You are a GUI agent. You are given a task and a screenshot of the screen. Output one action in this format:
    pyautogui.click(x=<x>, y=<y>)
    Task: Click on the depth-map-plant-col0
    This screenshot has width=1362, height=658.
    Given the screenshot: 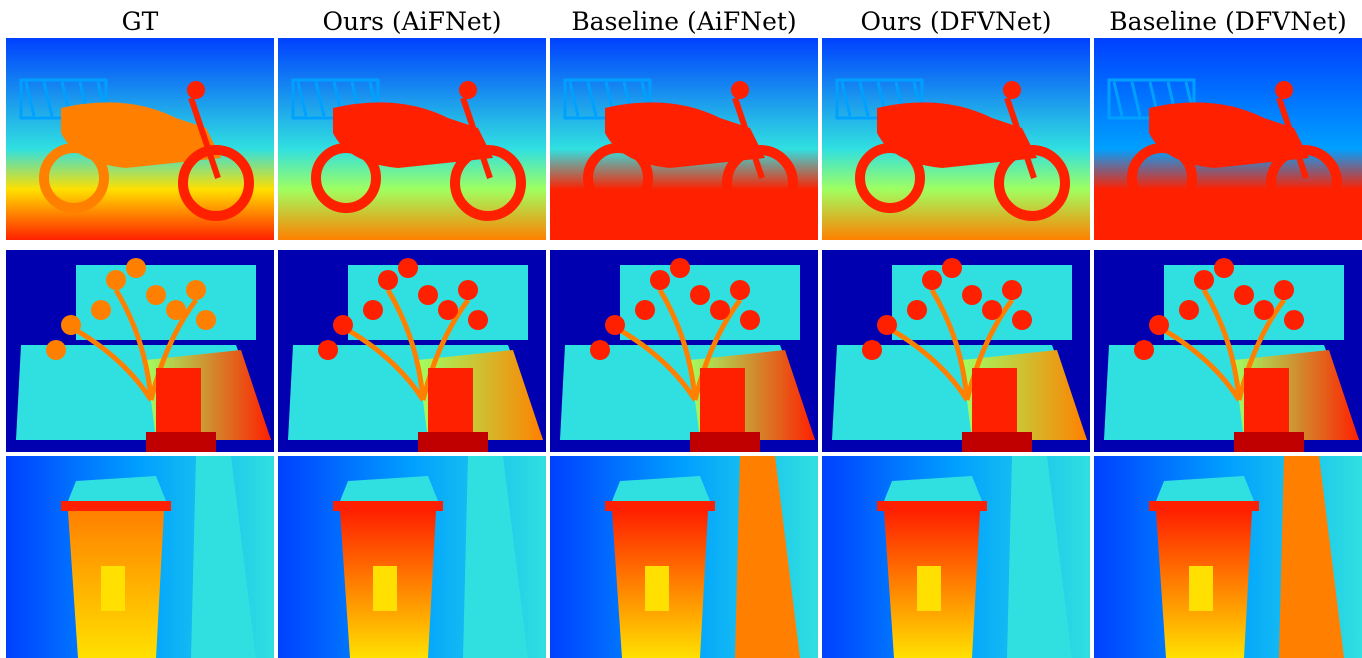 What is the action you would take?
    pyautogui.click(x=140, y=351)
    